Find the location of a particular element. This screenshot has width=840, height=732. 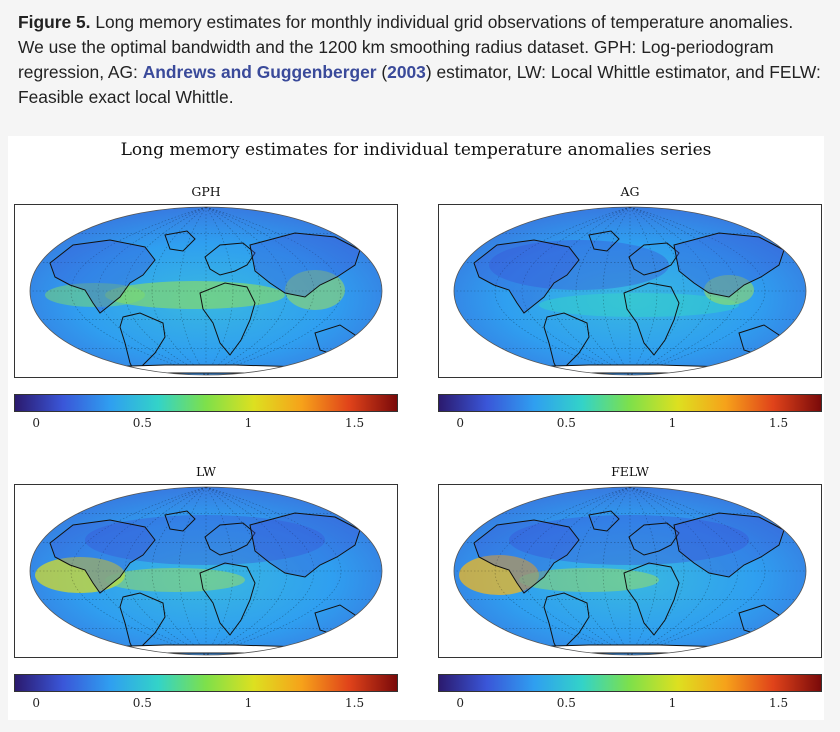

caption-paren-open: ( is located at coordinates (382, 72).